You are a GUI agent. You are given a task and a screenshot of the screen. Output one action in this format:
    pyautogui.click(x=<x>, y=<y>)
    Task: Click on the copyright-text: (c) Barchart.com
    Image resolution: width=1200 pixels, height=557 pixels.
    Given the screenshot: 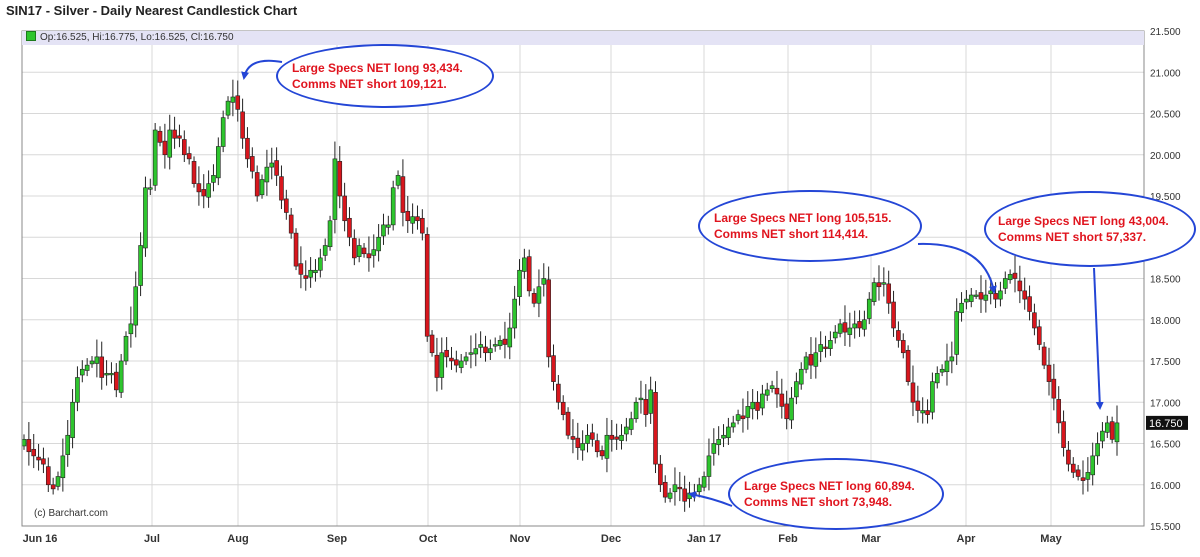 What is the action you would take?
    pyautogui.click(x=71, y=513)
    